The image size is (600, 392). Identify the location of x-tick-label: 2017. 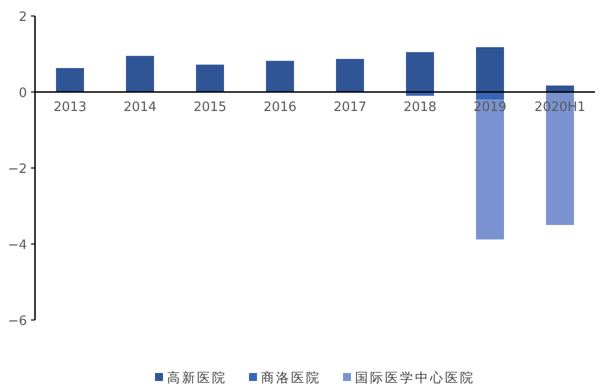
(350, 107).